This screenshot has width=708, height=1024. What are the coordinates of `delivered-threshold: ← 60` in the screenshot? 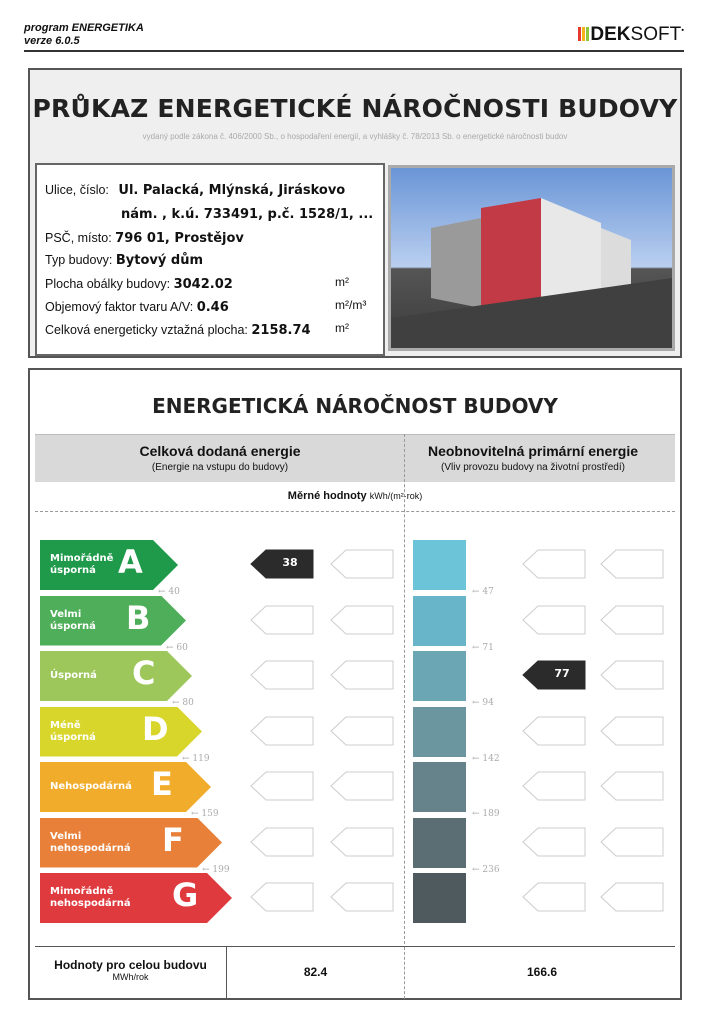 It's located at (177, 647).